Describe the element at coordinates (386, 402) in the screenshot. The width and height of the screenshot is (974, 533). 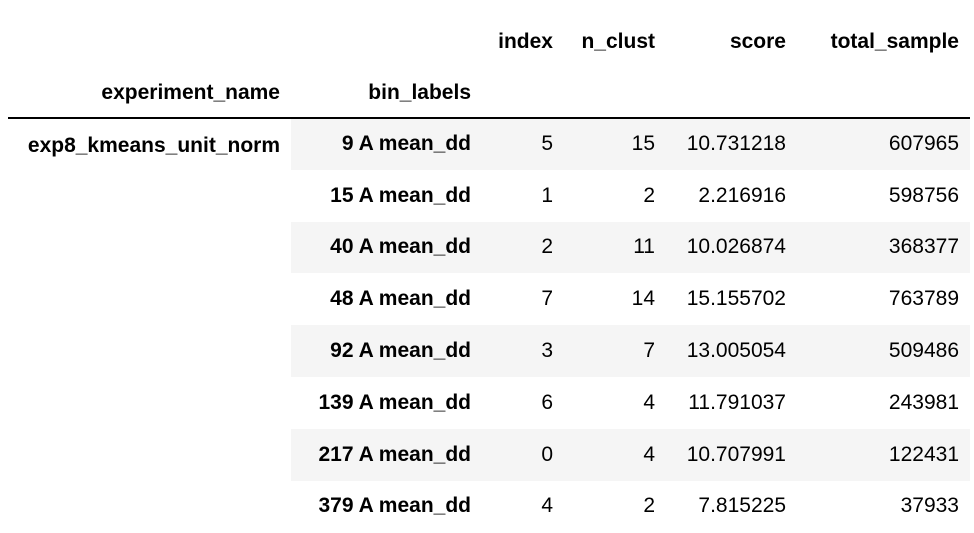
I see `bin-label-cell: 139 A mean_dd` at that location.